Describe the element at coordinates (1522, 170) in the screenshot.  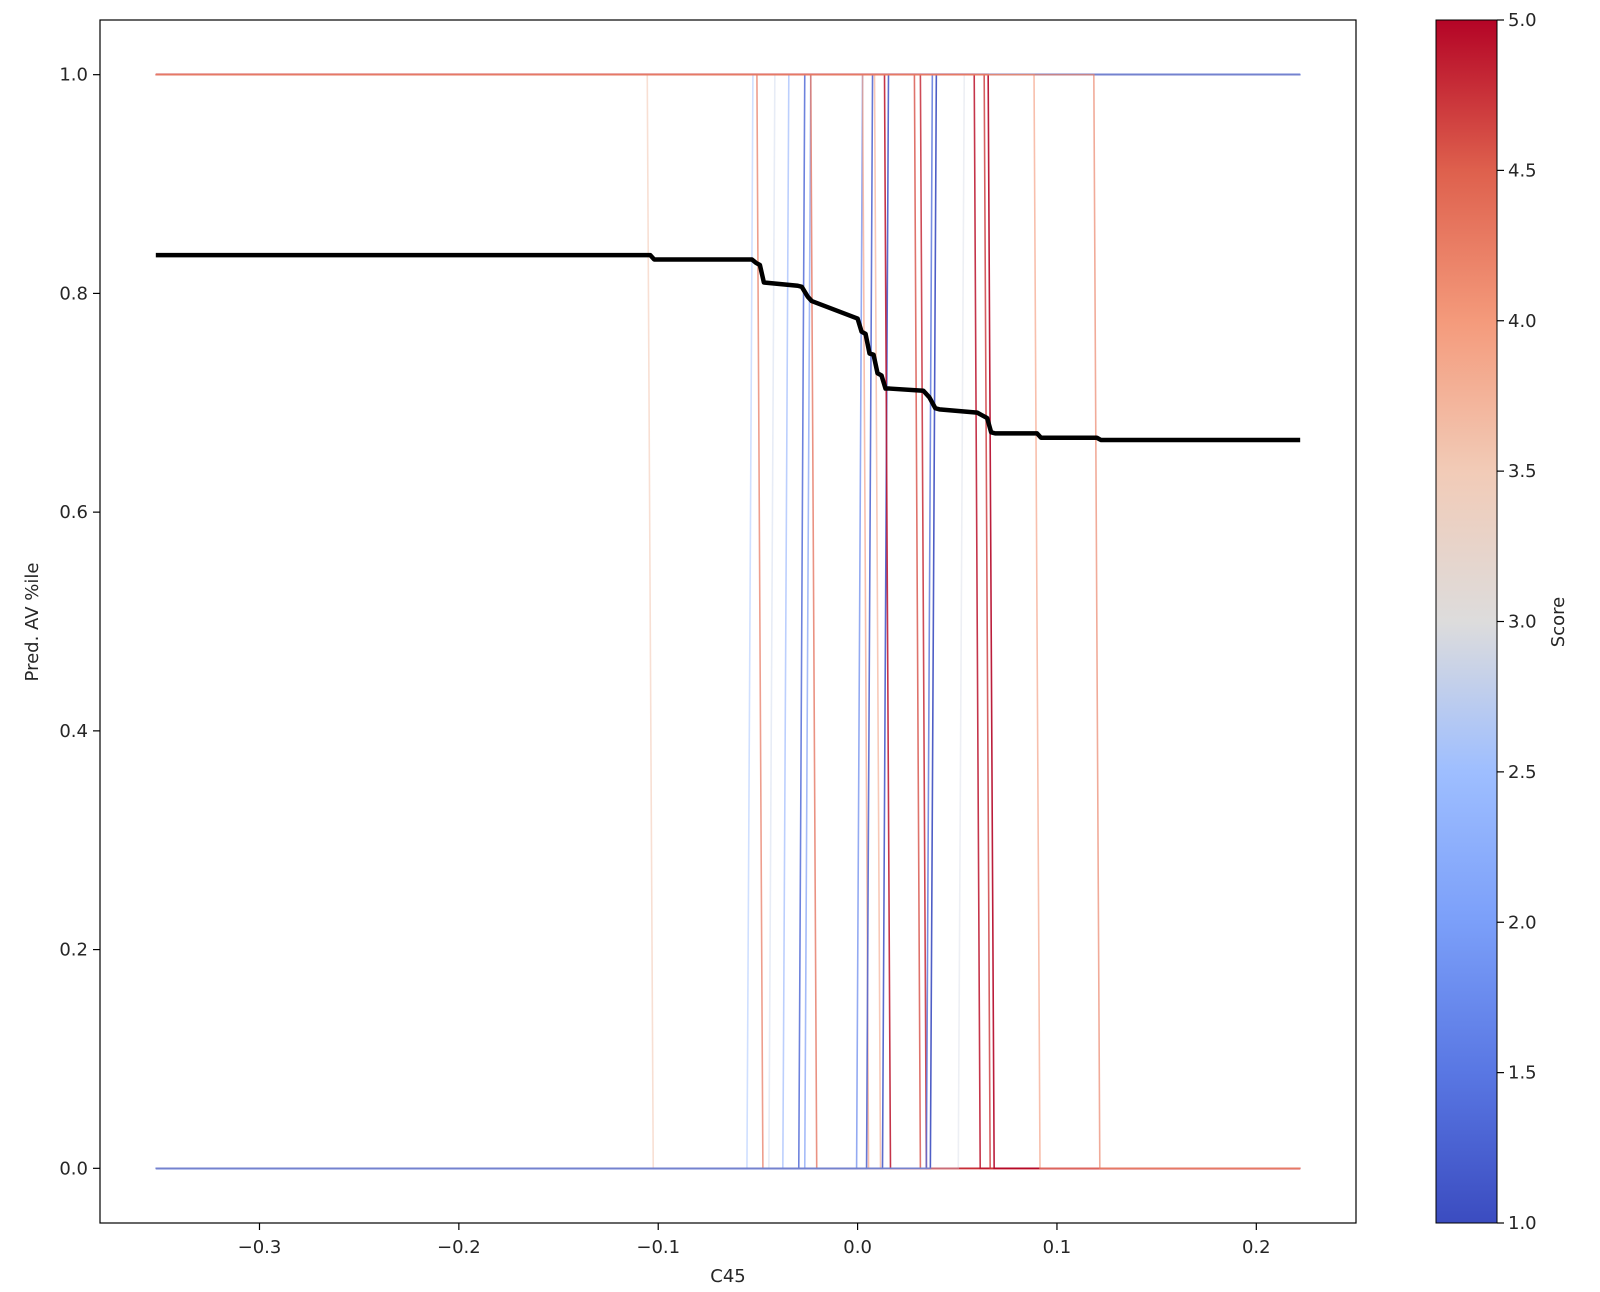
I see `colorbar-tick-label: 4.5` at that location.